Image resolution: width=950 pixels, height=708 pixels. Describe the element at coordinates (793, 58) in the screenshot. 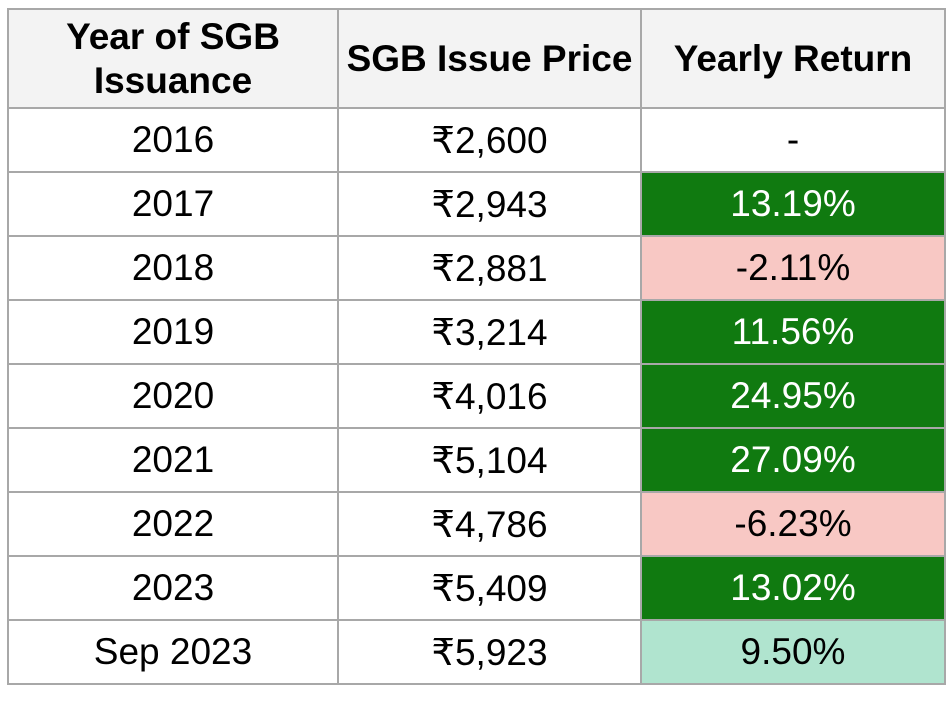

I see `header-yearly-return: Yearly Return` at that location.